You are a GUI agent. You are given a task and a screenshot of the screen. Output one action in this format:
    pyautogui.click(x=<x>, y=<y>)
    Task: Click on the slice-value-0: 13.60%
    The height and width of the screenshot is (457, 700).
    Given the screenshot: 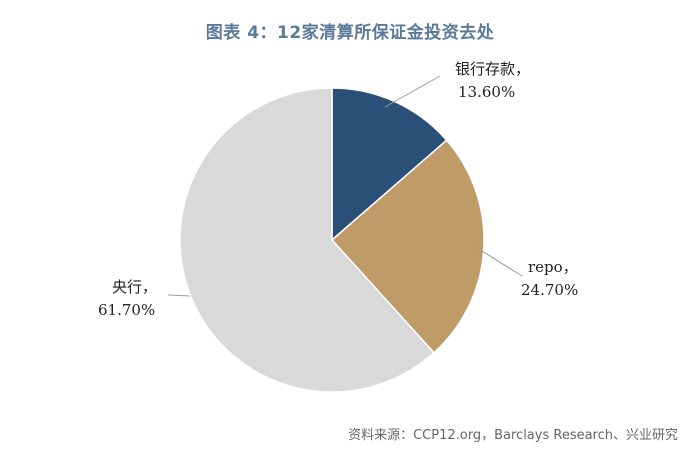 What is the action you would take?
    pyautogui.click(x=486, y=92)
    